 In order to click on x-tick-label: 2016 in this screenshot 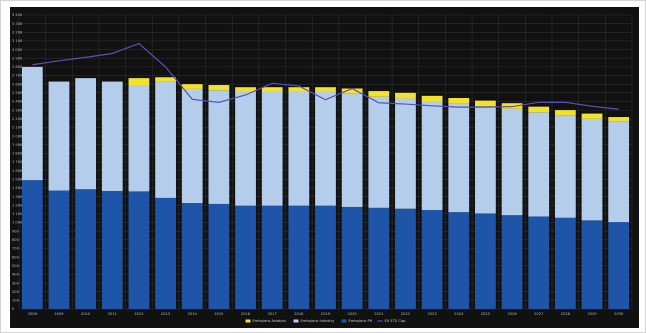, I will do `click(246, 314)`.